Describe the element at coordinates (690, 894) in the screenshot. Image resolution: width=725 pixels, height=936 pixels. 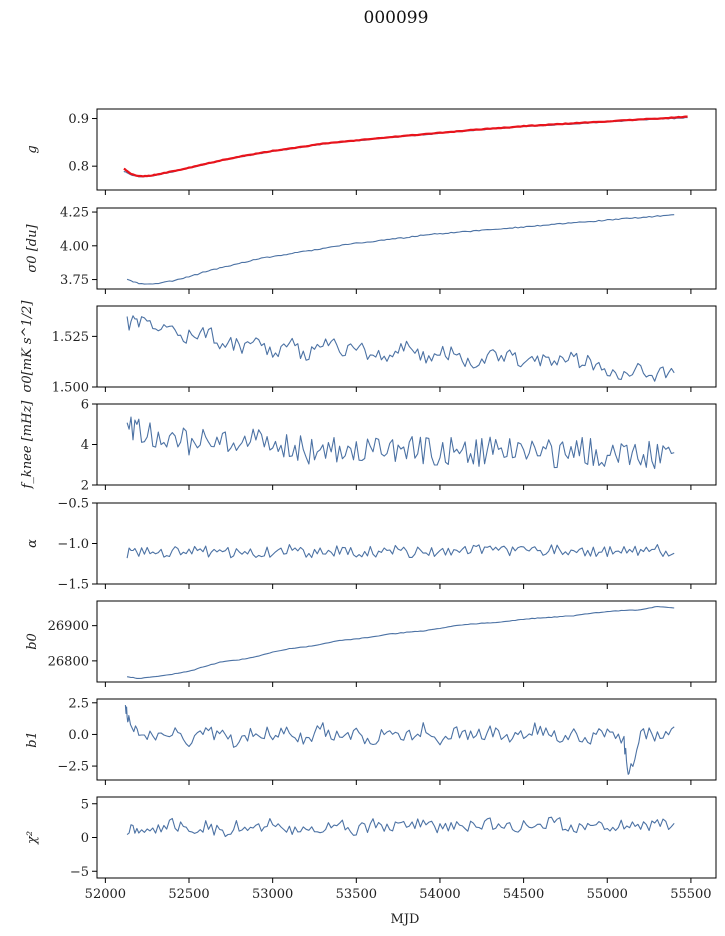
I see `x-tick-label: 55500` at that location.